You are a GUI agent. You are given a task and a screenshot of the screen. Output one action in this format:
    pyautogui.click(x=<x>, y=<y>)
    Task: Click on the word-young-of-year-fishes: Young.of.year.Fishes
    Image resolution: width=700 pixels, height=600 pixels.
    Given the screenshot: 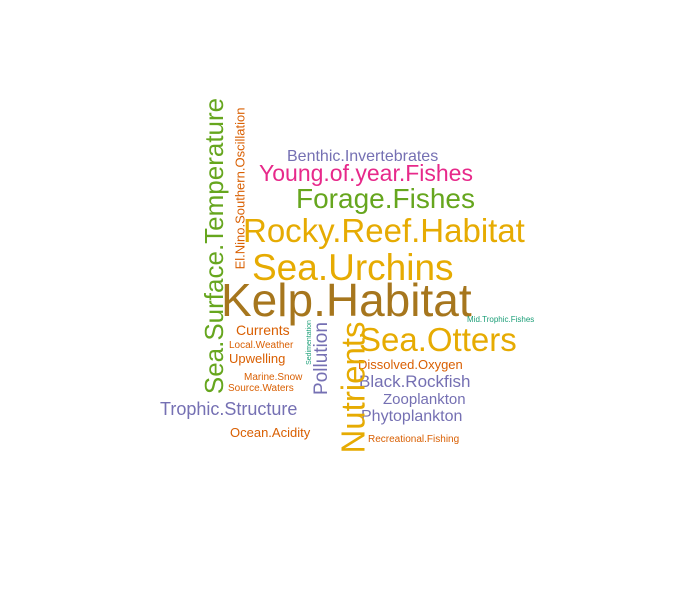 What is the action you would take?
    pyautogui.click(x=366, y=173)
    